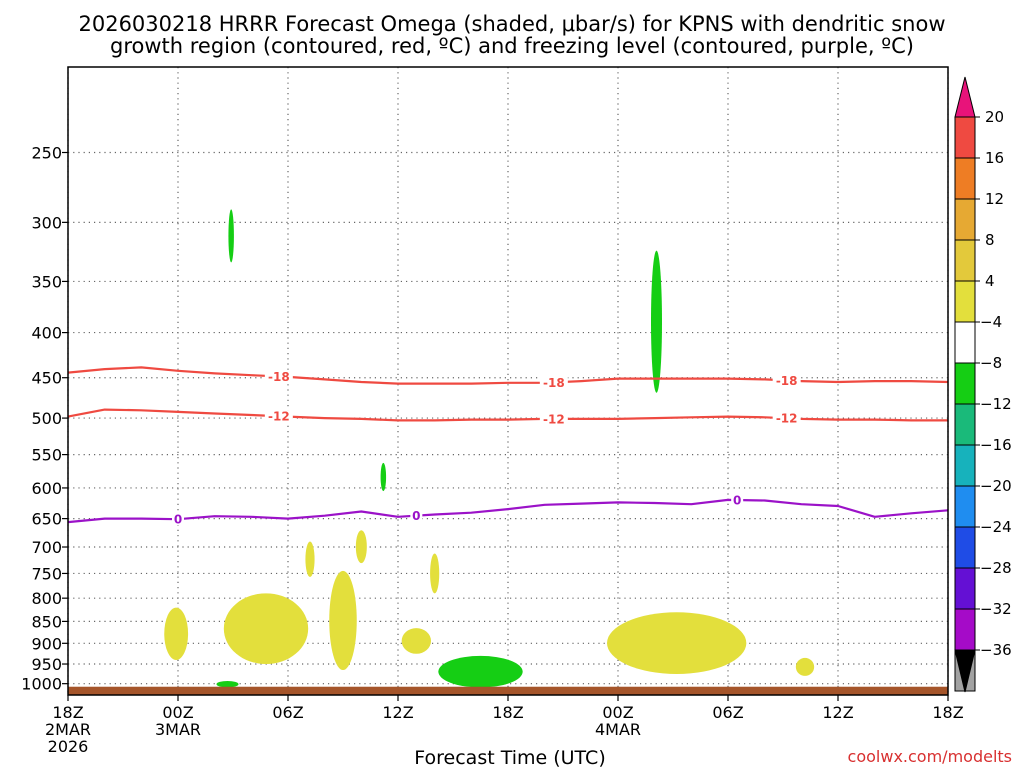  Describe the element at coordinates (46, 519) in the screenshot. I see `y-tick-label: 650` at that location.